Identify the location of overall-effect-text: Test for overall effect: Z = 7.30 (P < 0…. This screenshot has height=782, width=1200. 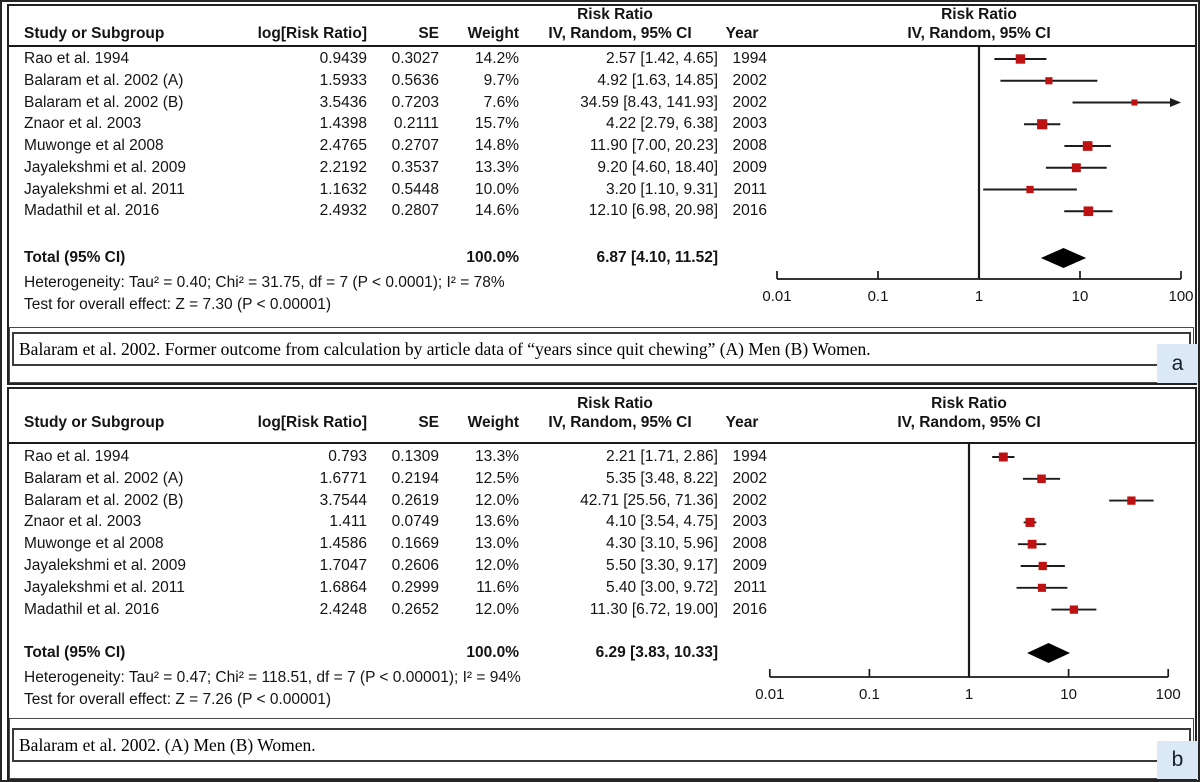
(178, 304).